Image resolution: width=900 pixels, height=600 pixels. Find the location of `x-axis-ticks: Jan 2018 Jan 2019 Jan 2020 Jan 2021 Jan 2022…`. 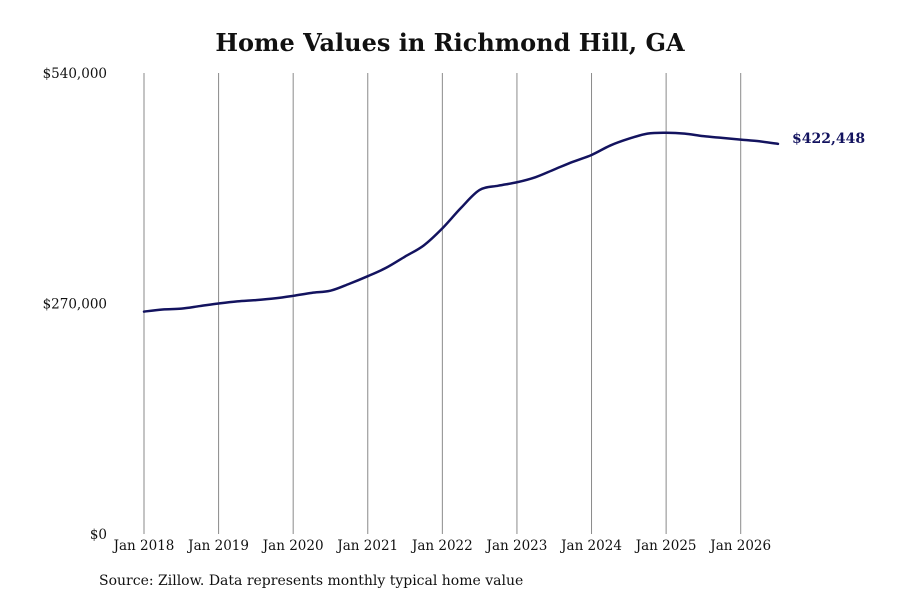

x-axis-ticks: Jan 2018 Jan 2019 Jan 2020 Jan 2021 Jan 2022… is located at coordinates (442, 546).